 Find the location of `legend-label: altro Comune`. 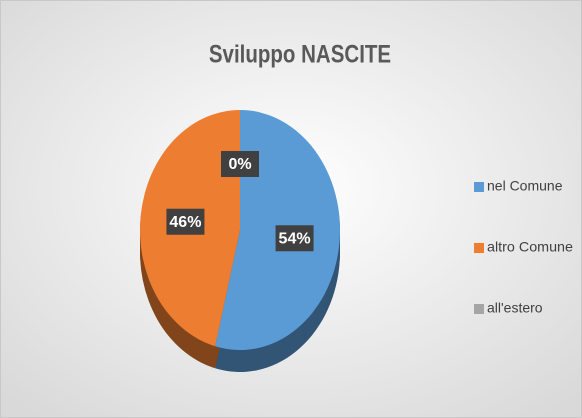

legend-label: altro Comune is located at coordinates (530, 247).